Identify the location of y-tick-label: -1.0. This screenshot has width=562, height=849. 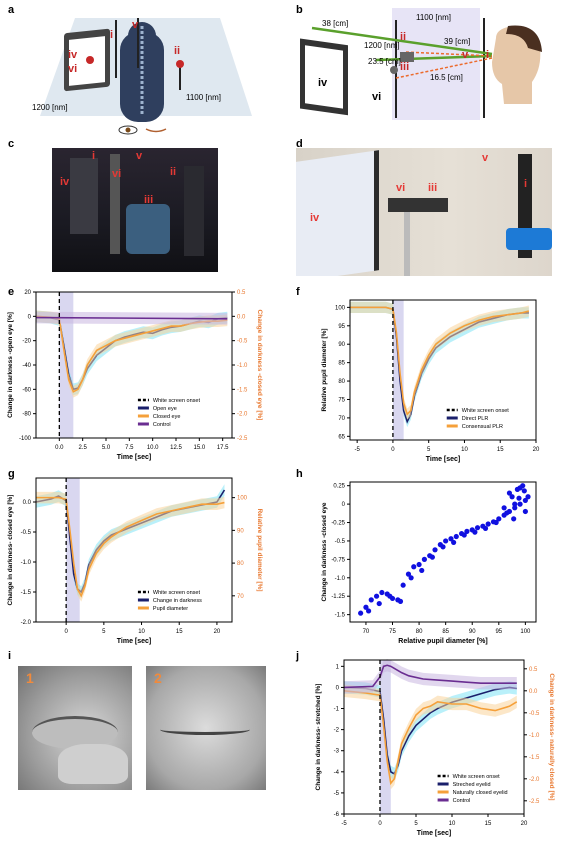
(26, 563).